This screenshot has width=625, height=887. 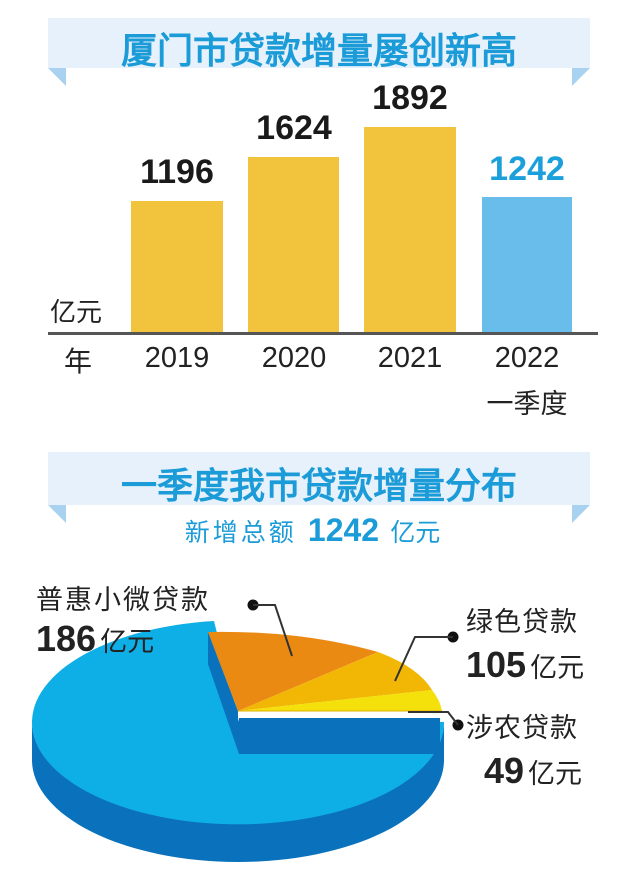 I want to click on label-green-name: 绿色贷款, so click(x=522, y=622).